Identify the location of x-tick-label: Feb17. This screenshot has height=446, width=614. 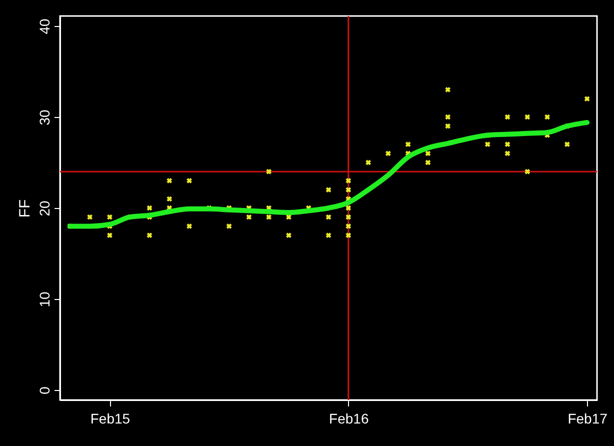
(588, 418).